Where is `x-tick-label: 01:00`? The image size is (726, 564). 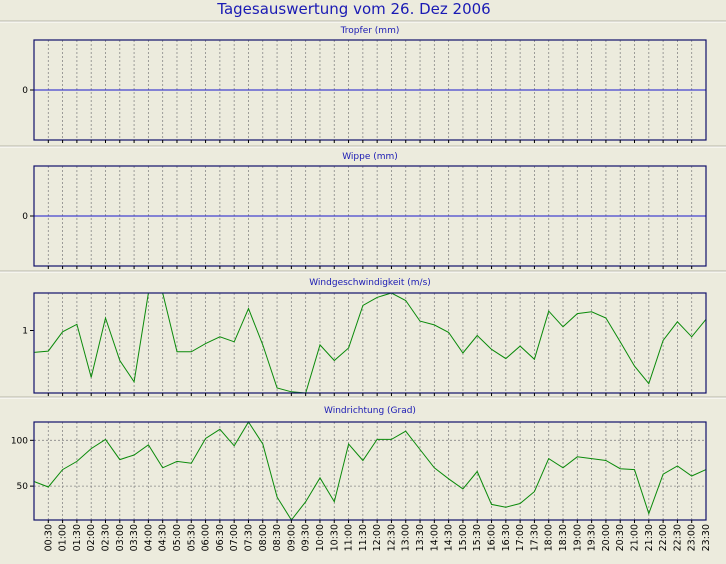
x-tick-label: 01:00 is located at coordinates (63, 537).